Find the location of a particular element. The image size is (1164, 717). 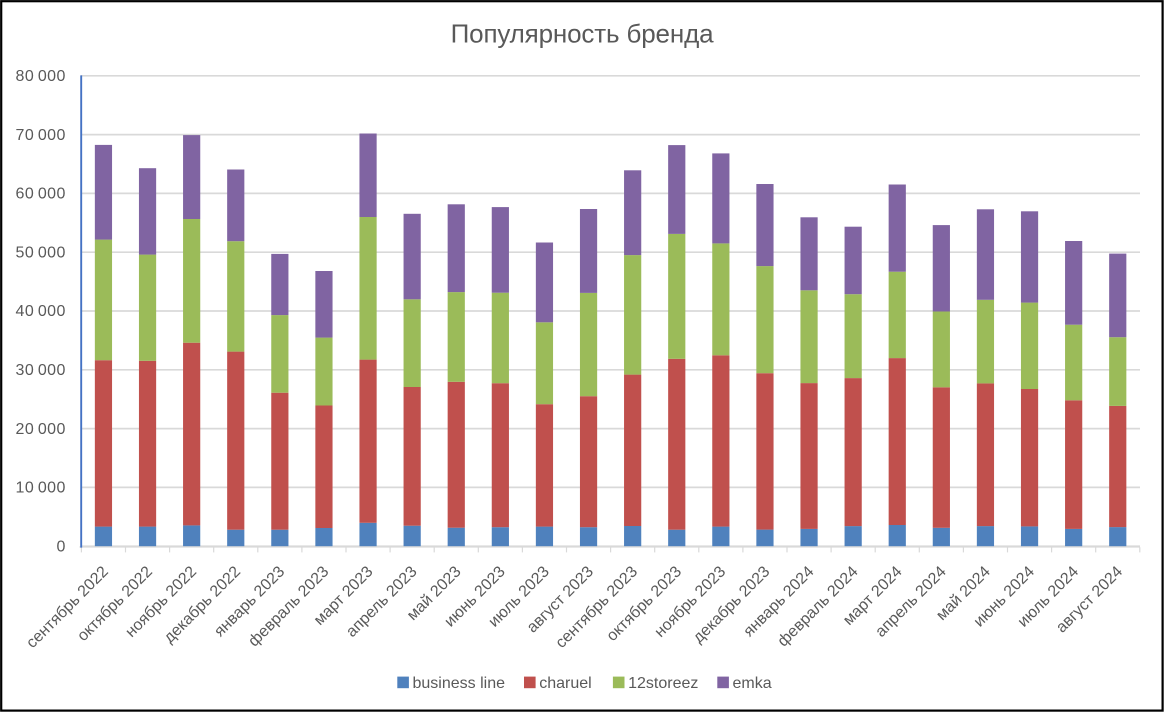

svg-text: 0 is located at coordinates (61, 546).